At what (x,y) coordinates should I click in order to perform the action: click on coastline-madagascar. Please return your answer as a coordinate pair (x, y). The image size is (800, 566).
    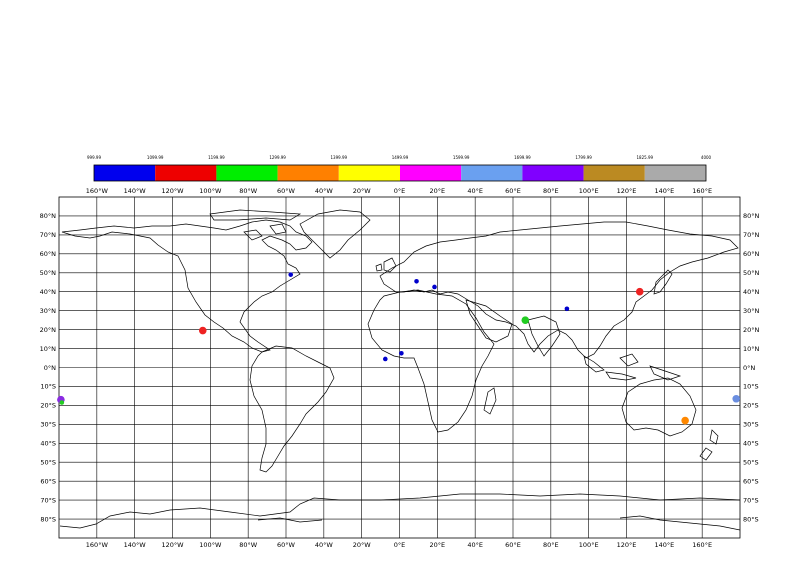
    Looking at the image, I should click on (490, 401).